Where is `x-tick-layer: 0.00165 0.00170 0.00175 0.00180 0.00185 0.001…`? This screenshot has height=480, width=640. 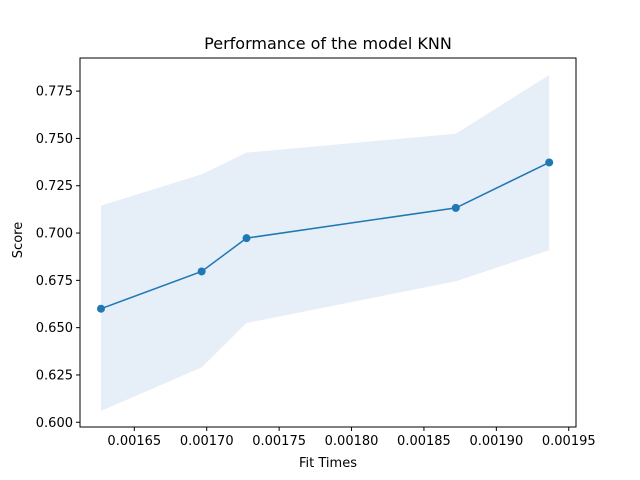 x-tick-layer: 0.00165 0.00170 0.00175 0.00180 0.00185 0.001… is located at coordinates (351, 438).